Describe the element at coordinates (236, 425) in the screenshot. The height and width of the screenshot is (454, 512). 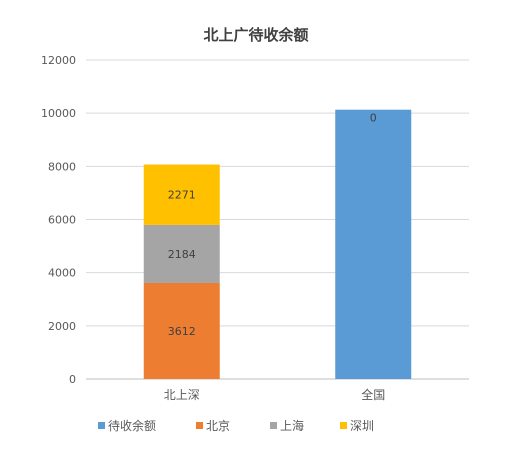
I see `legend: 待收余额 北京 上海 深圳` at that location.